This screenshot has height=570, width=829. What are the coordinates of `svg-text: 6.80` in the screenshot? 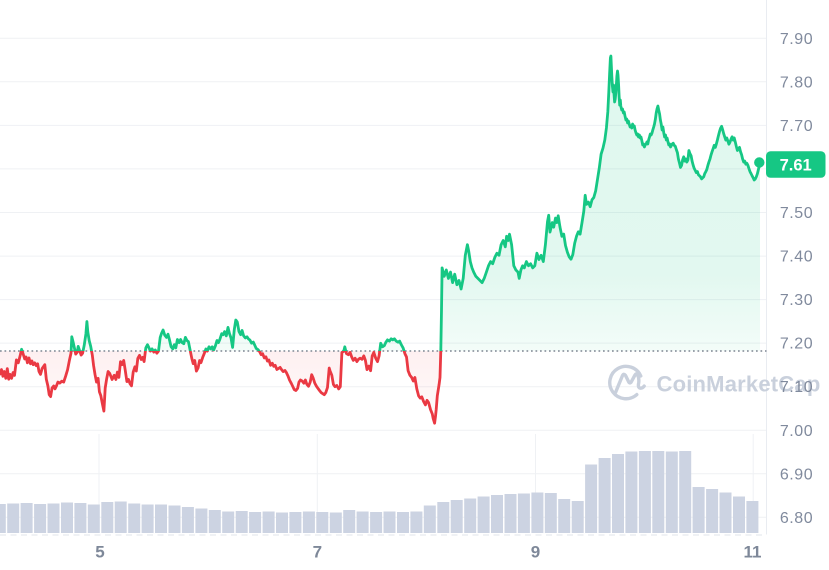 It's located at (796, 518).